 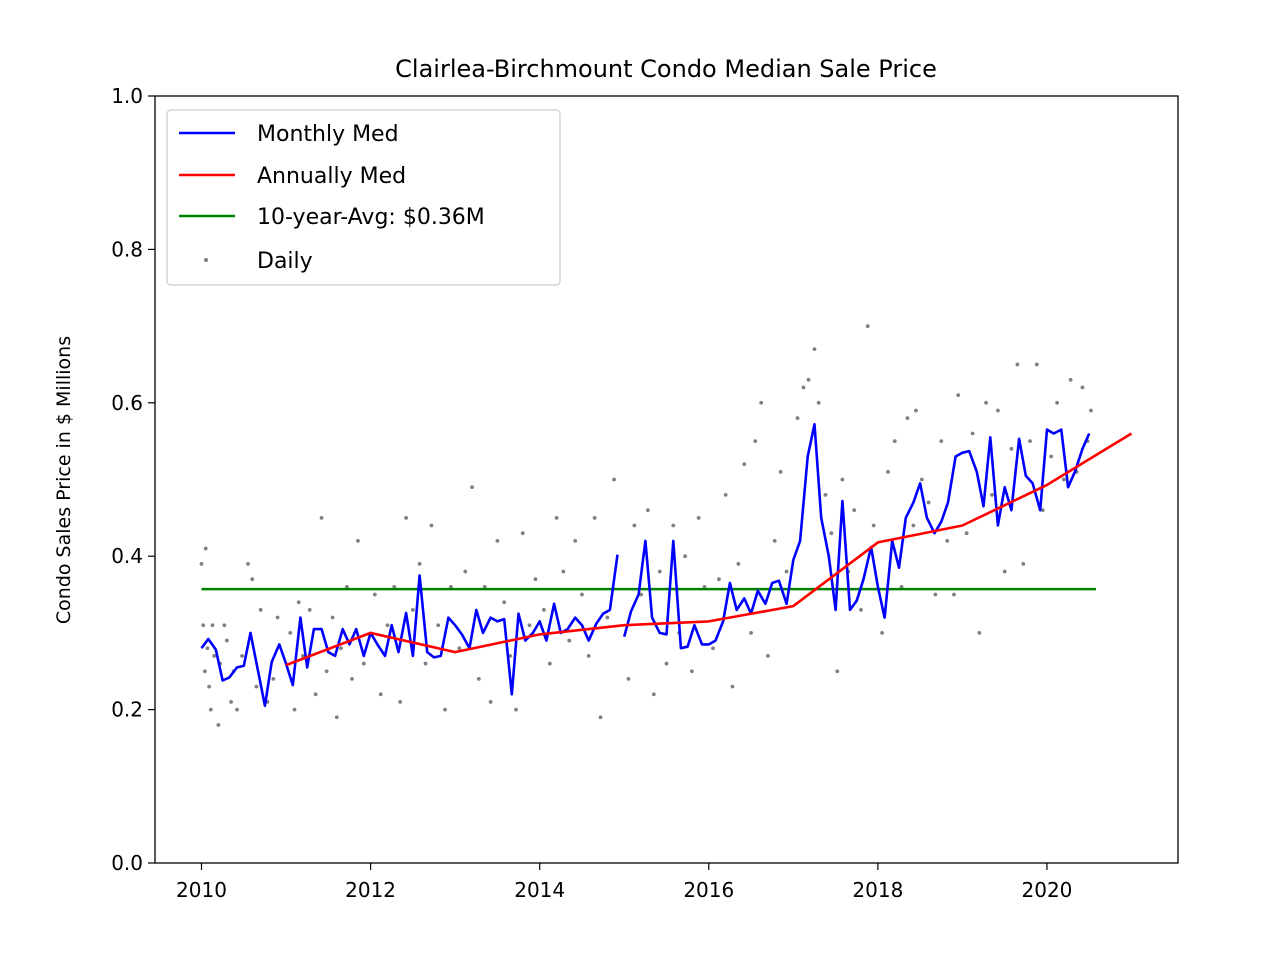 What do you see at coordinates (64, 480) in the screenshot?
I see `y-axis-label: Condo Sales Price in $ Millions` at bounding box center [64, 480].